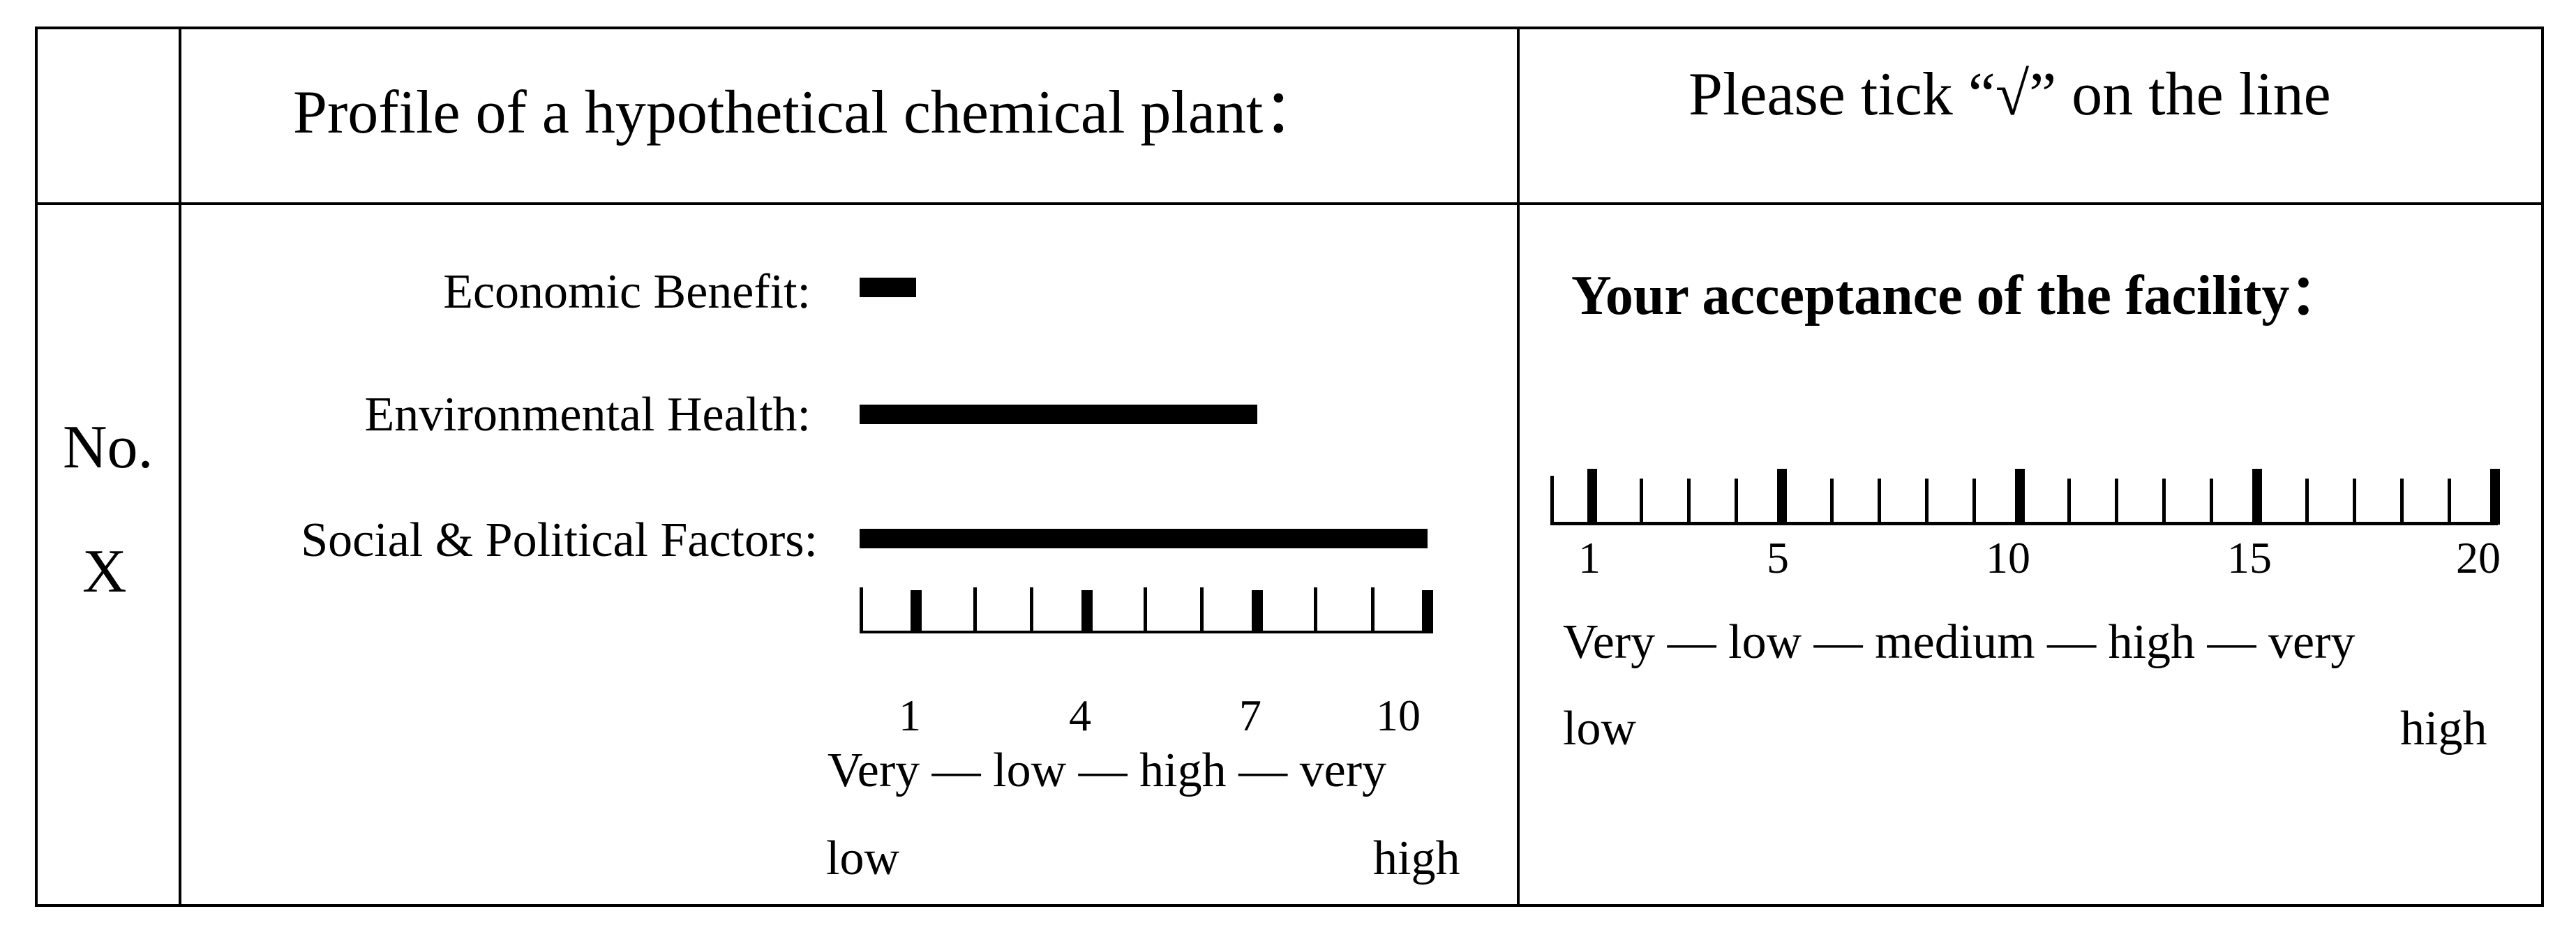 Image resolution: width=2576 pixels, height=932 pixels. I want to click on table-bottom-border, so click(1289, 906).